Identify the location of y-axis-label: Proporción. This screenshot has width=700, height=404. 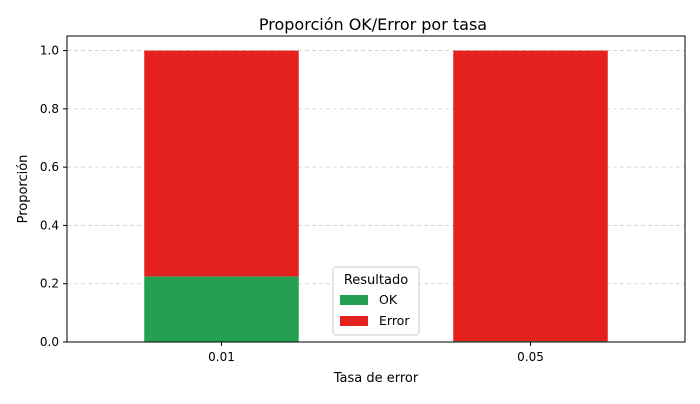
(23, 189).